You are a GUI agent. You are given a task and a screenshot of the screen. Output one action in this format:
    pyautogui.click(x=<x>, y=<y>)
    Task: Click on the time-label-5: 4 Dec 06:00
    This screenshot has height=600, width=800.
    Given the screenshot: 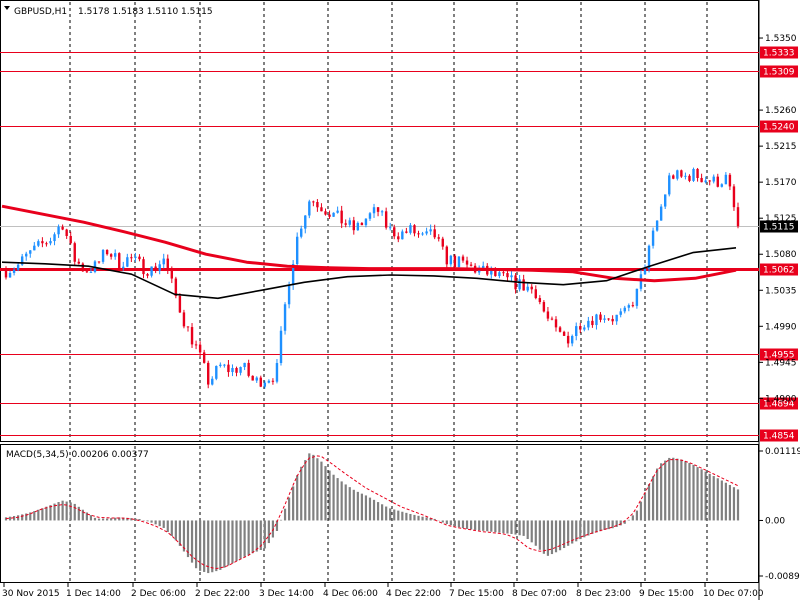 What is the action you would take?
    pyautogui.click(x=350, y=594)
    